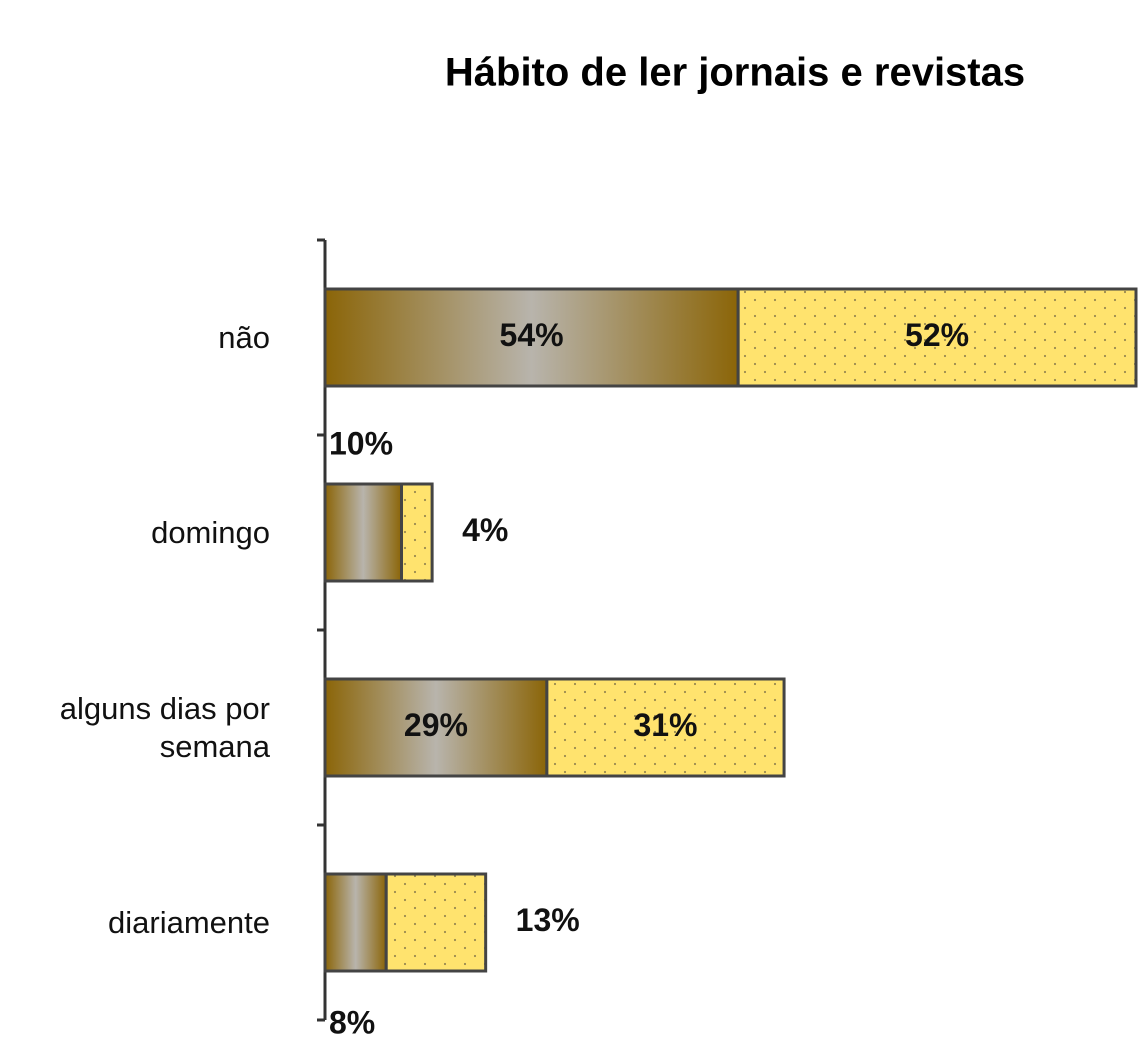  I want to click on value-label: 31%, so click(665, 725).